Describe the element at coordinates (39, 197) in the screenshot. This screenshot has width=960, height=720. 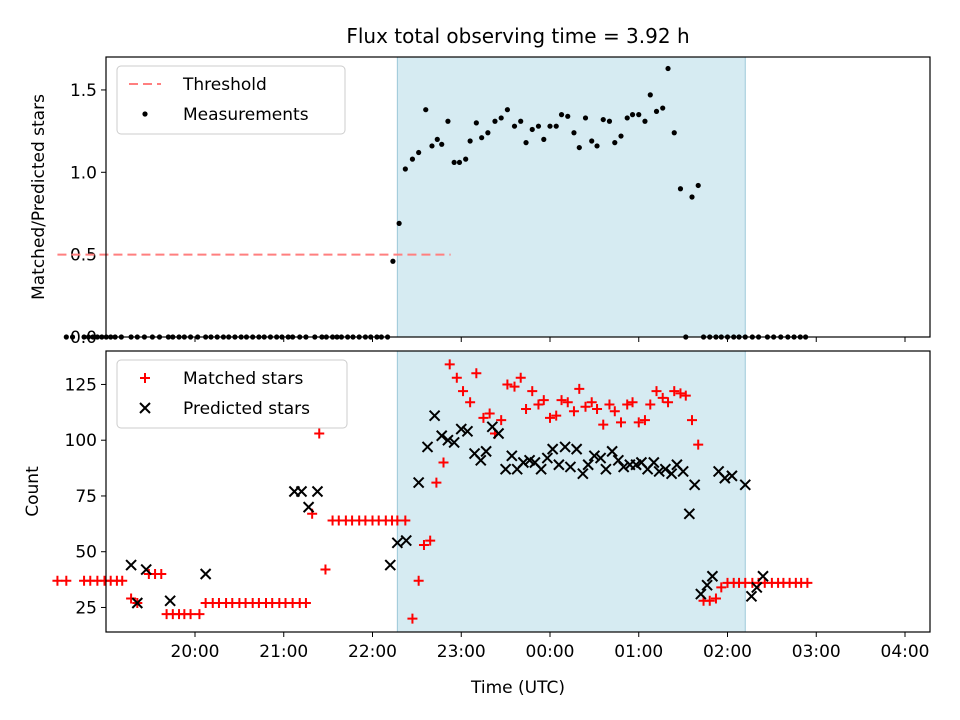
I see `y-axis-label: Matched/Predicted stars` at that location.